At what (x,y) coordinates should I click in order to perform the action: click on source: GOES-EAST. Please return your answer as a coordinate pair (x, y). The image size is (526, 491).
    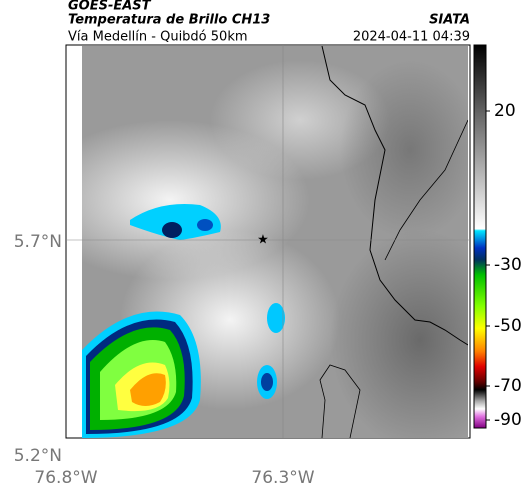
    Looking at the image, I should click on (110, 7).